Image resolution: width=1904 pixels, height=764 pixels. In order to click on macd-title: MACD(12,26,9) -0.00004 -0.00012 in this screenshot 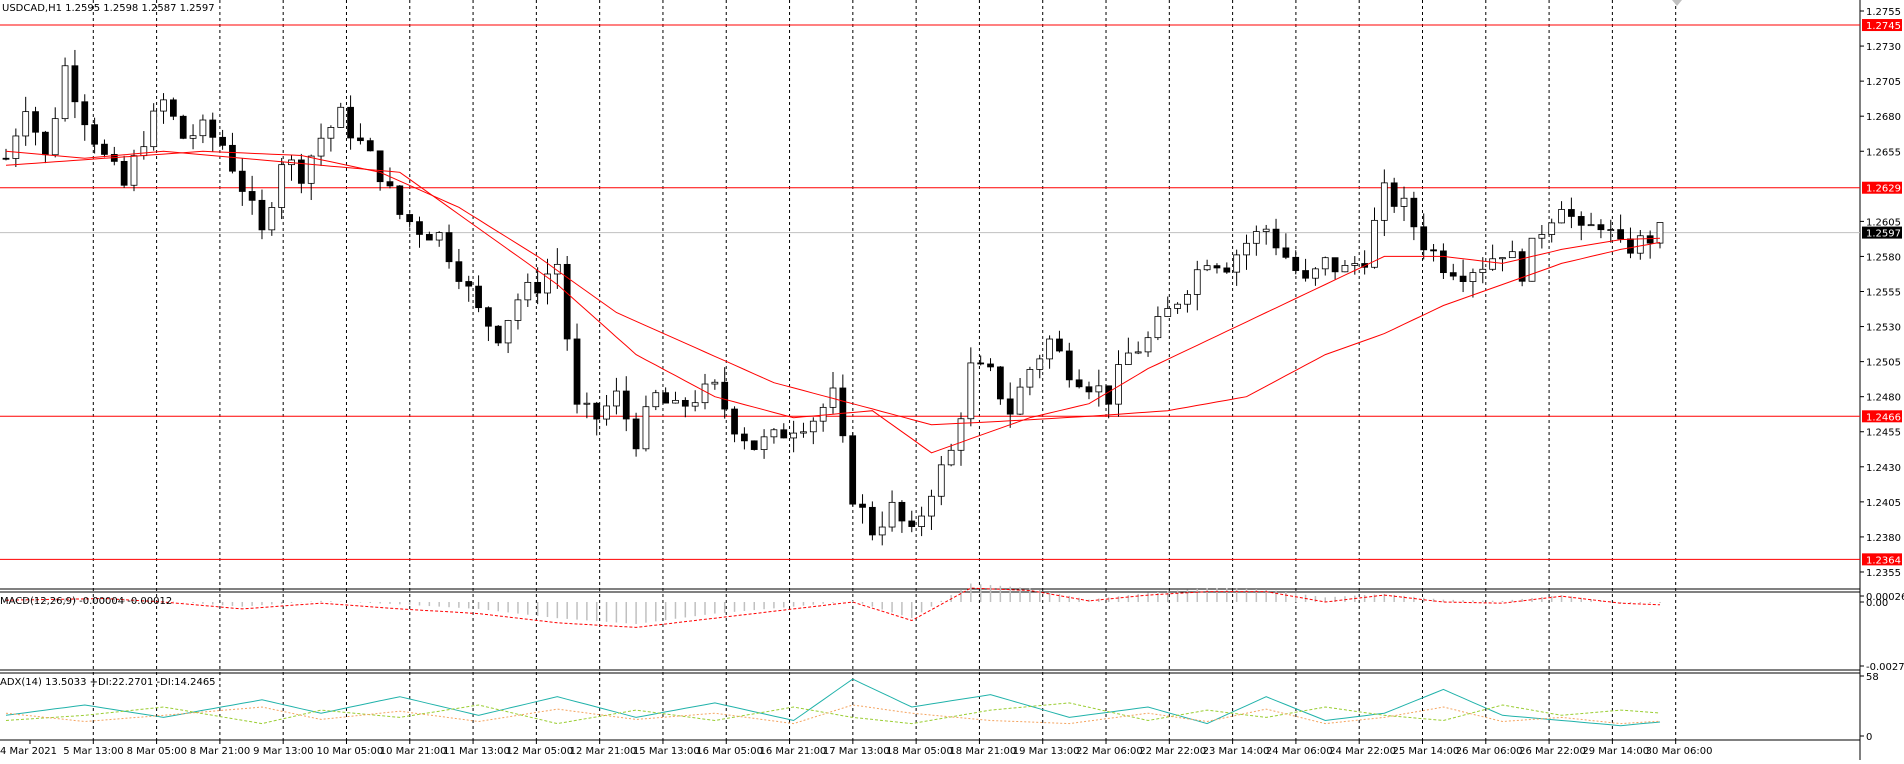, I will do `click(86, 601)`.